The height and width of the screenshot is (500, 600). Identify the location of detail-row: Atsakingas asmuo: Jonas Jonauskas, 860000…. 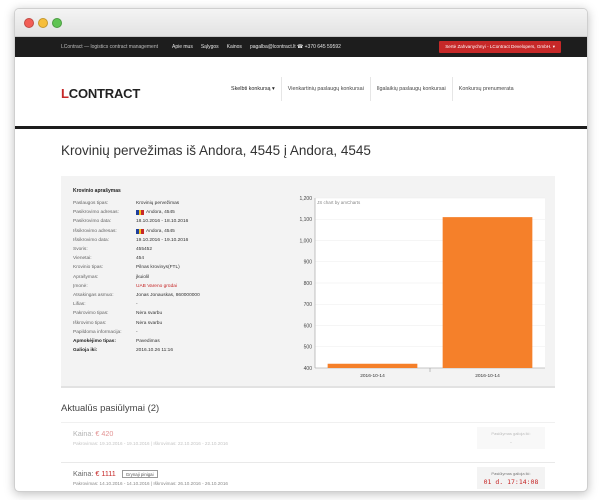
(178, 295).